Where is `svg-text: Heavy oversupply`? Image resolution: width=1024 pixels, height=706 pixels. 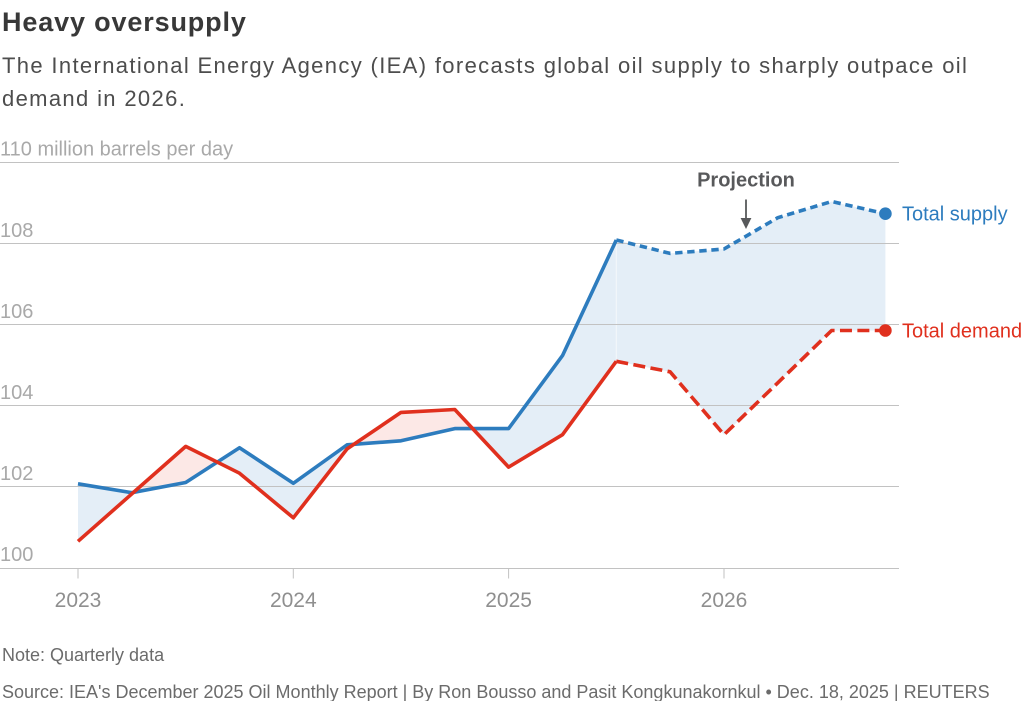 svg-text: Heavy oversupply is located at coordinates (124, 22).